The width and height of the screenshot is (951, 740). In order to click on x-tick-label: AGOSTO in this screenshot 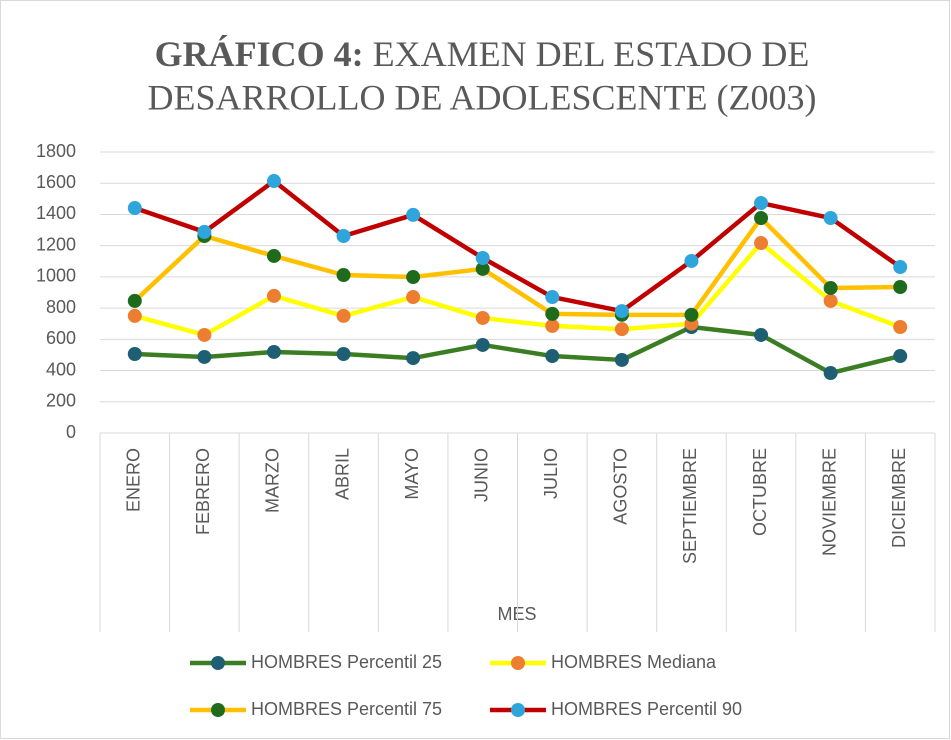, I will do `click(621, 486)`.